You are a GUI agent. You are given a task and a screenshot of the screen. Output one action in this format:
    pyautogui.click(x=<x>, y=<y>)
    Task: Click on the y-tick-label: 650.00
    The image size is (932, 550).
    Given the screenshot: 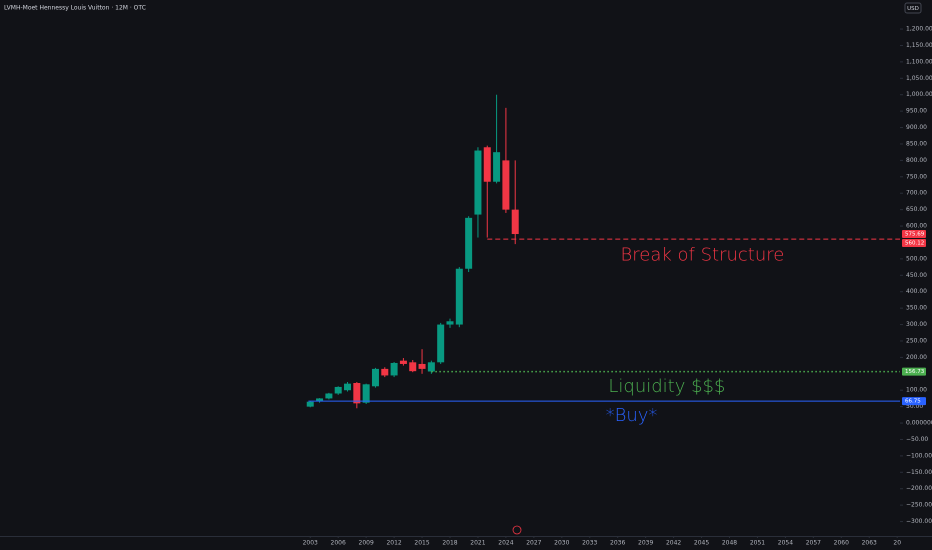 What is the action you would take?
    pyautogui.click(x=916, y=209)
    